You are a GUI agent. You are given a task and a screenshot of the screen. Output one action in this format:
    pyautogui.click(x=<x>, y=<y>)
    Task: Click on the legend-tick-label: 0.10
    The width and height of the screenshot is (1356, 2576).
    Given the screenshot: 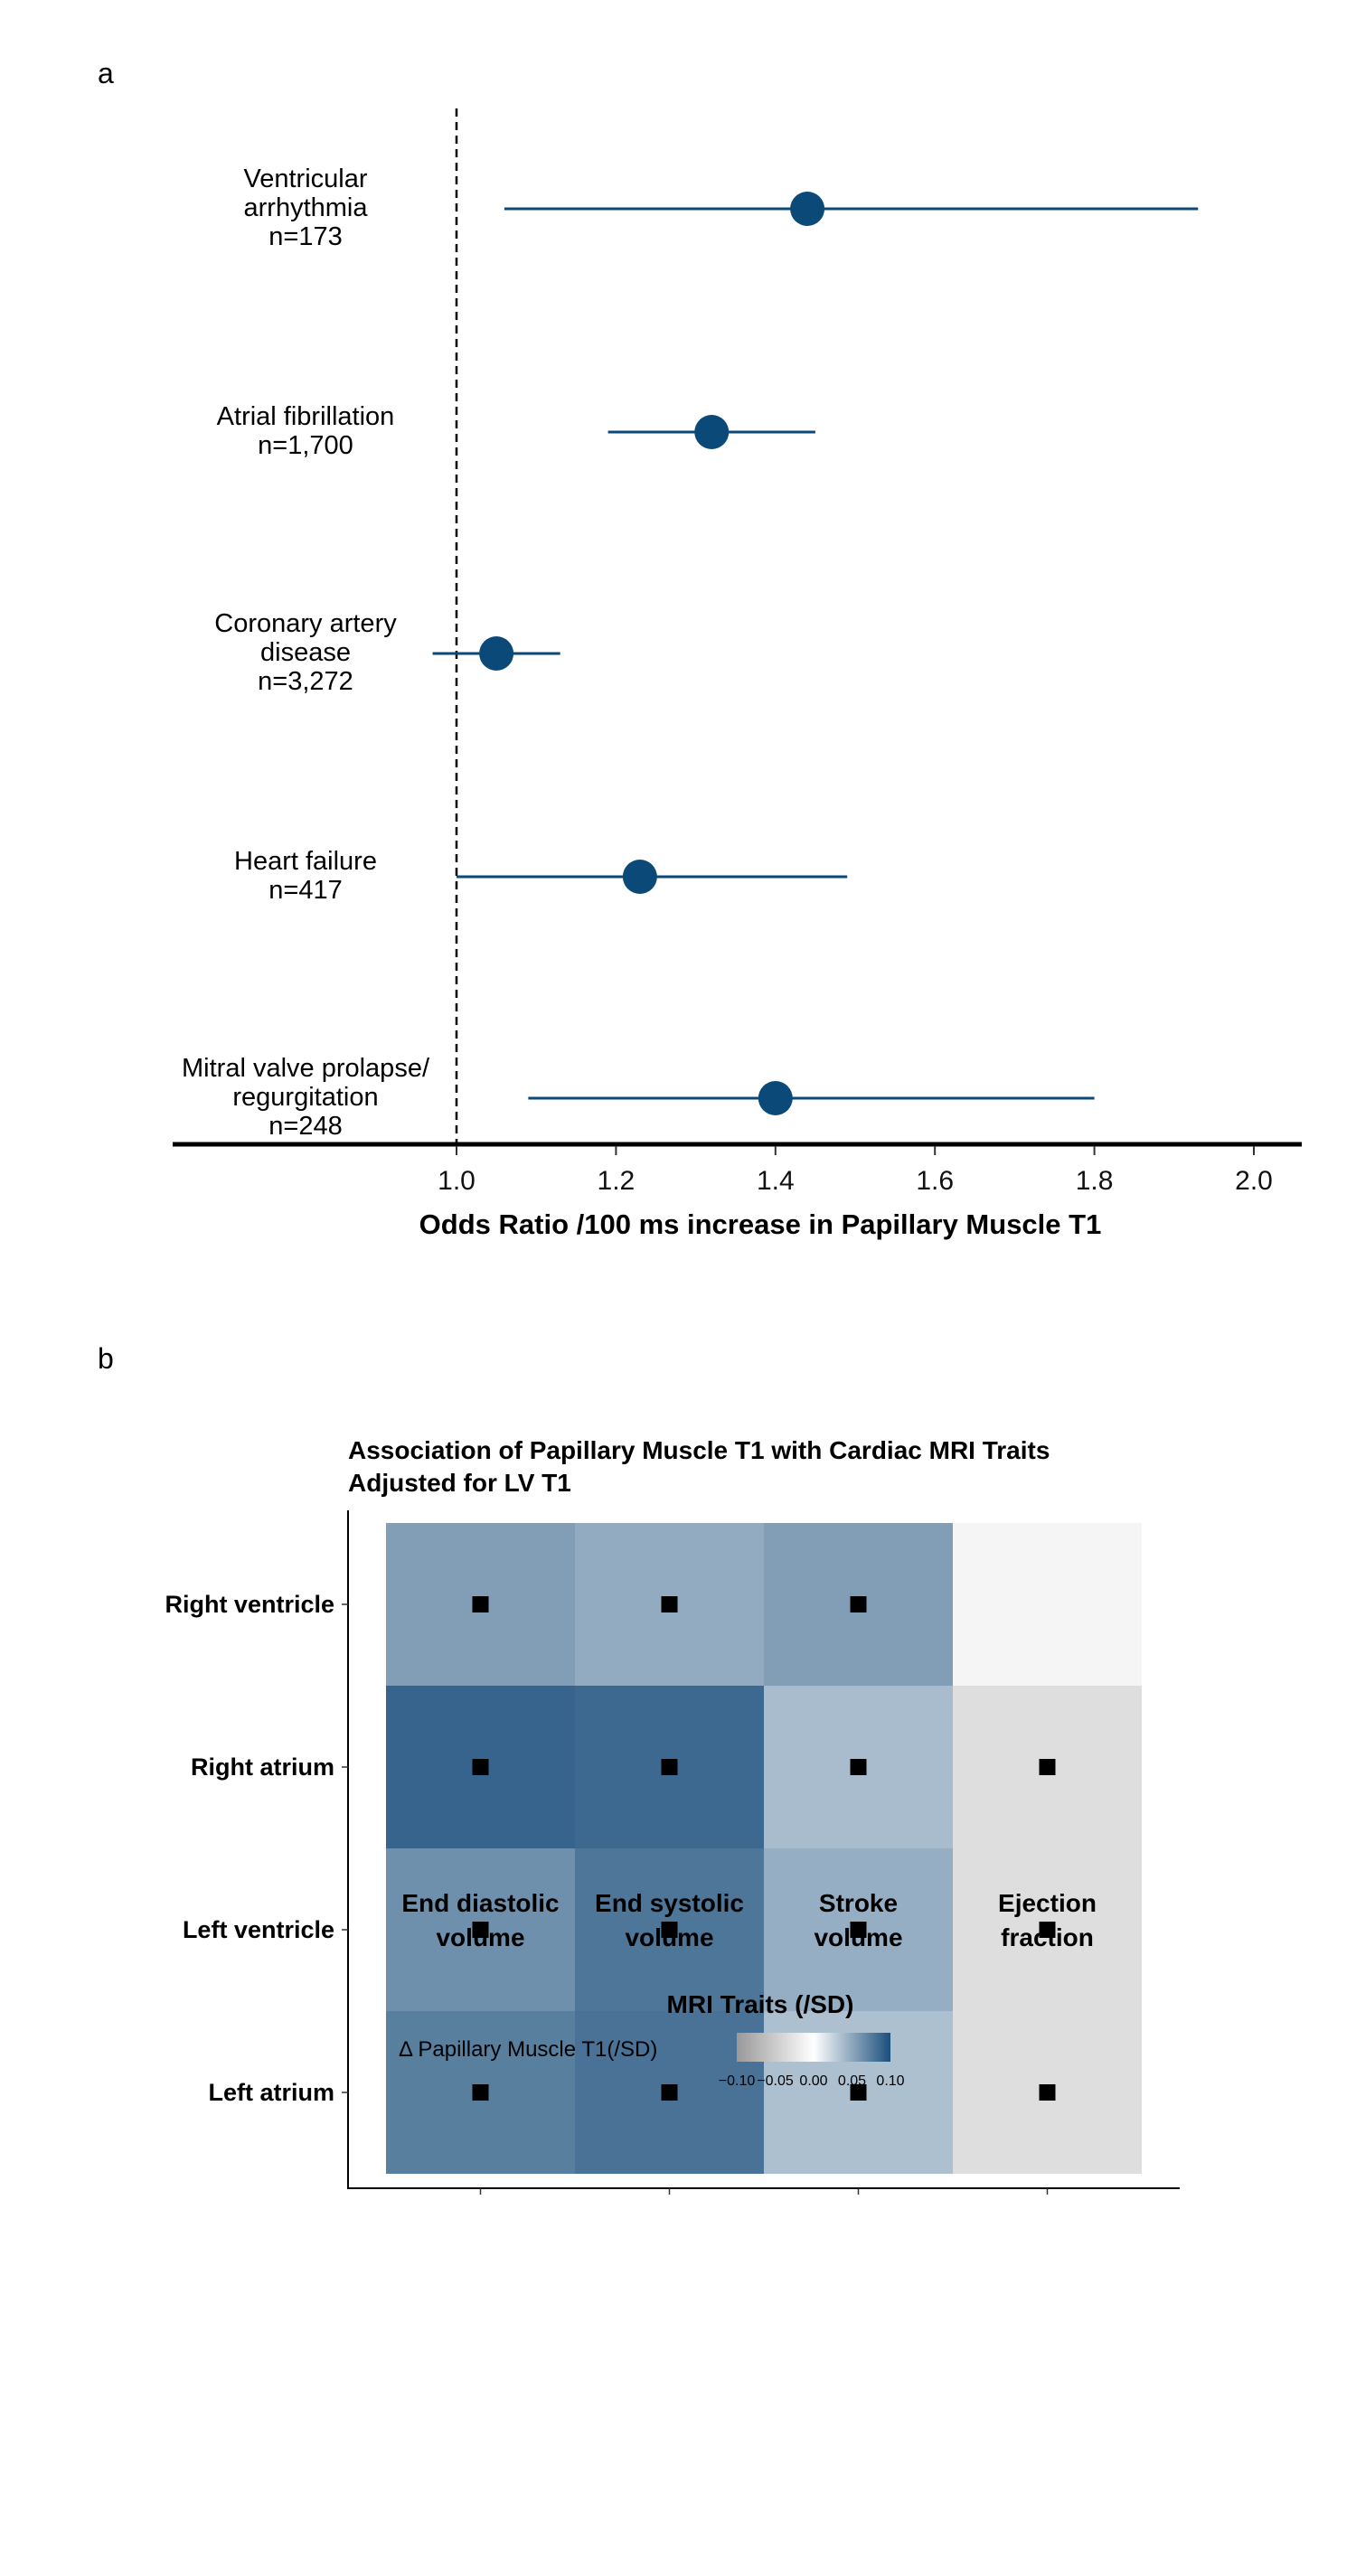 What is the action you would take?
    pyautogui.click(x=890, y=2081)
    